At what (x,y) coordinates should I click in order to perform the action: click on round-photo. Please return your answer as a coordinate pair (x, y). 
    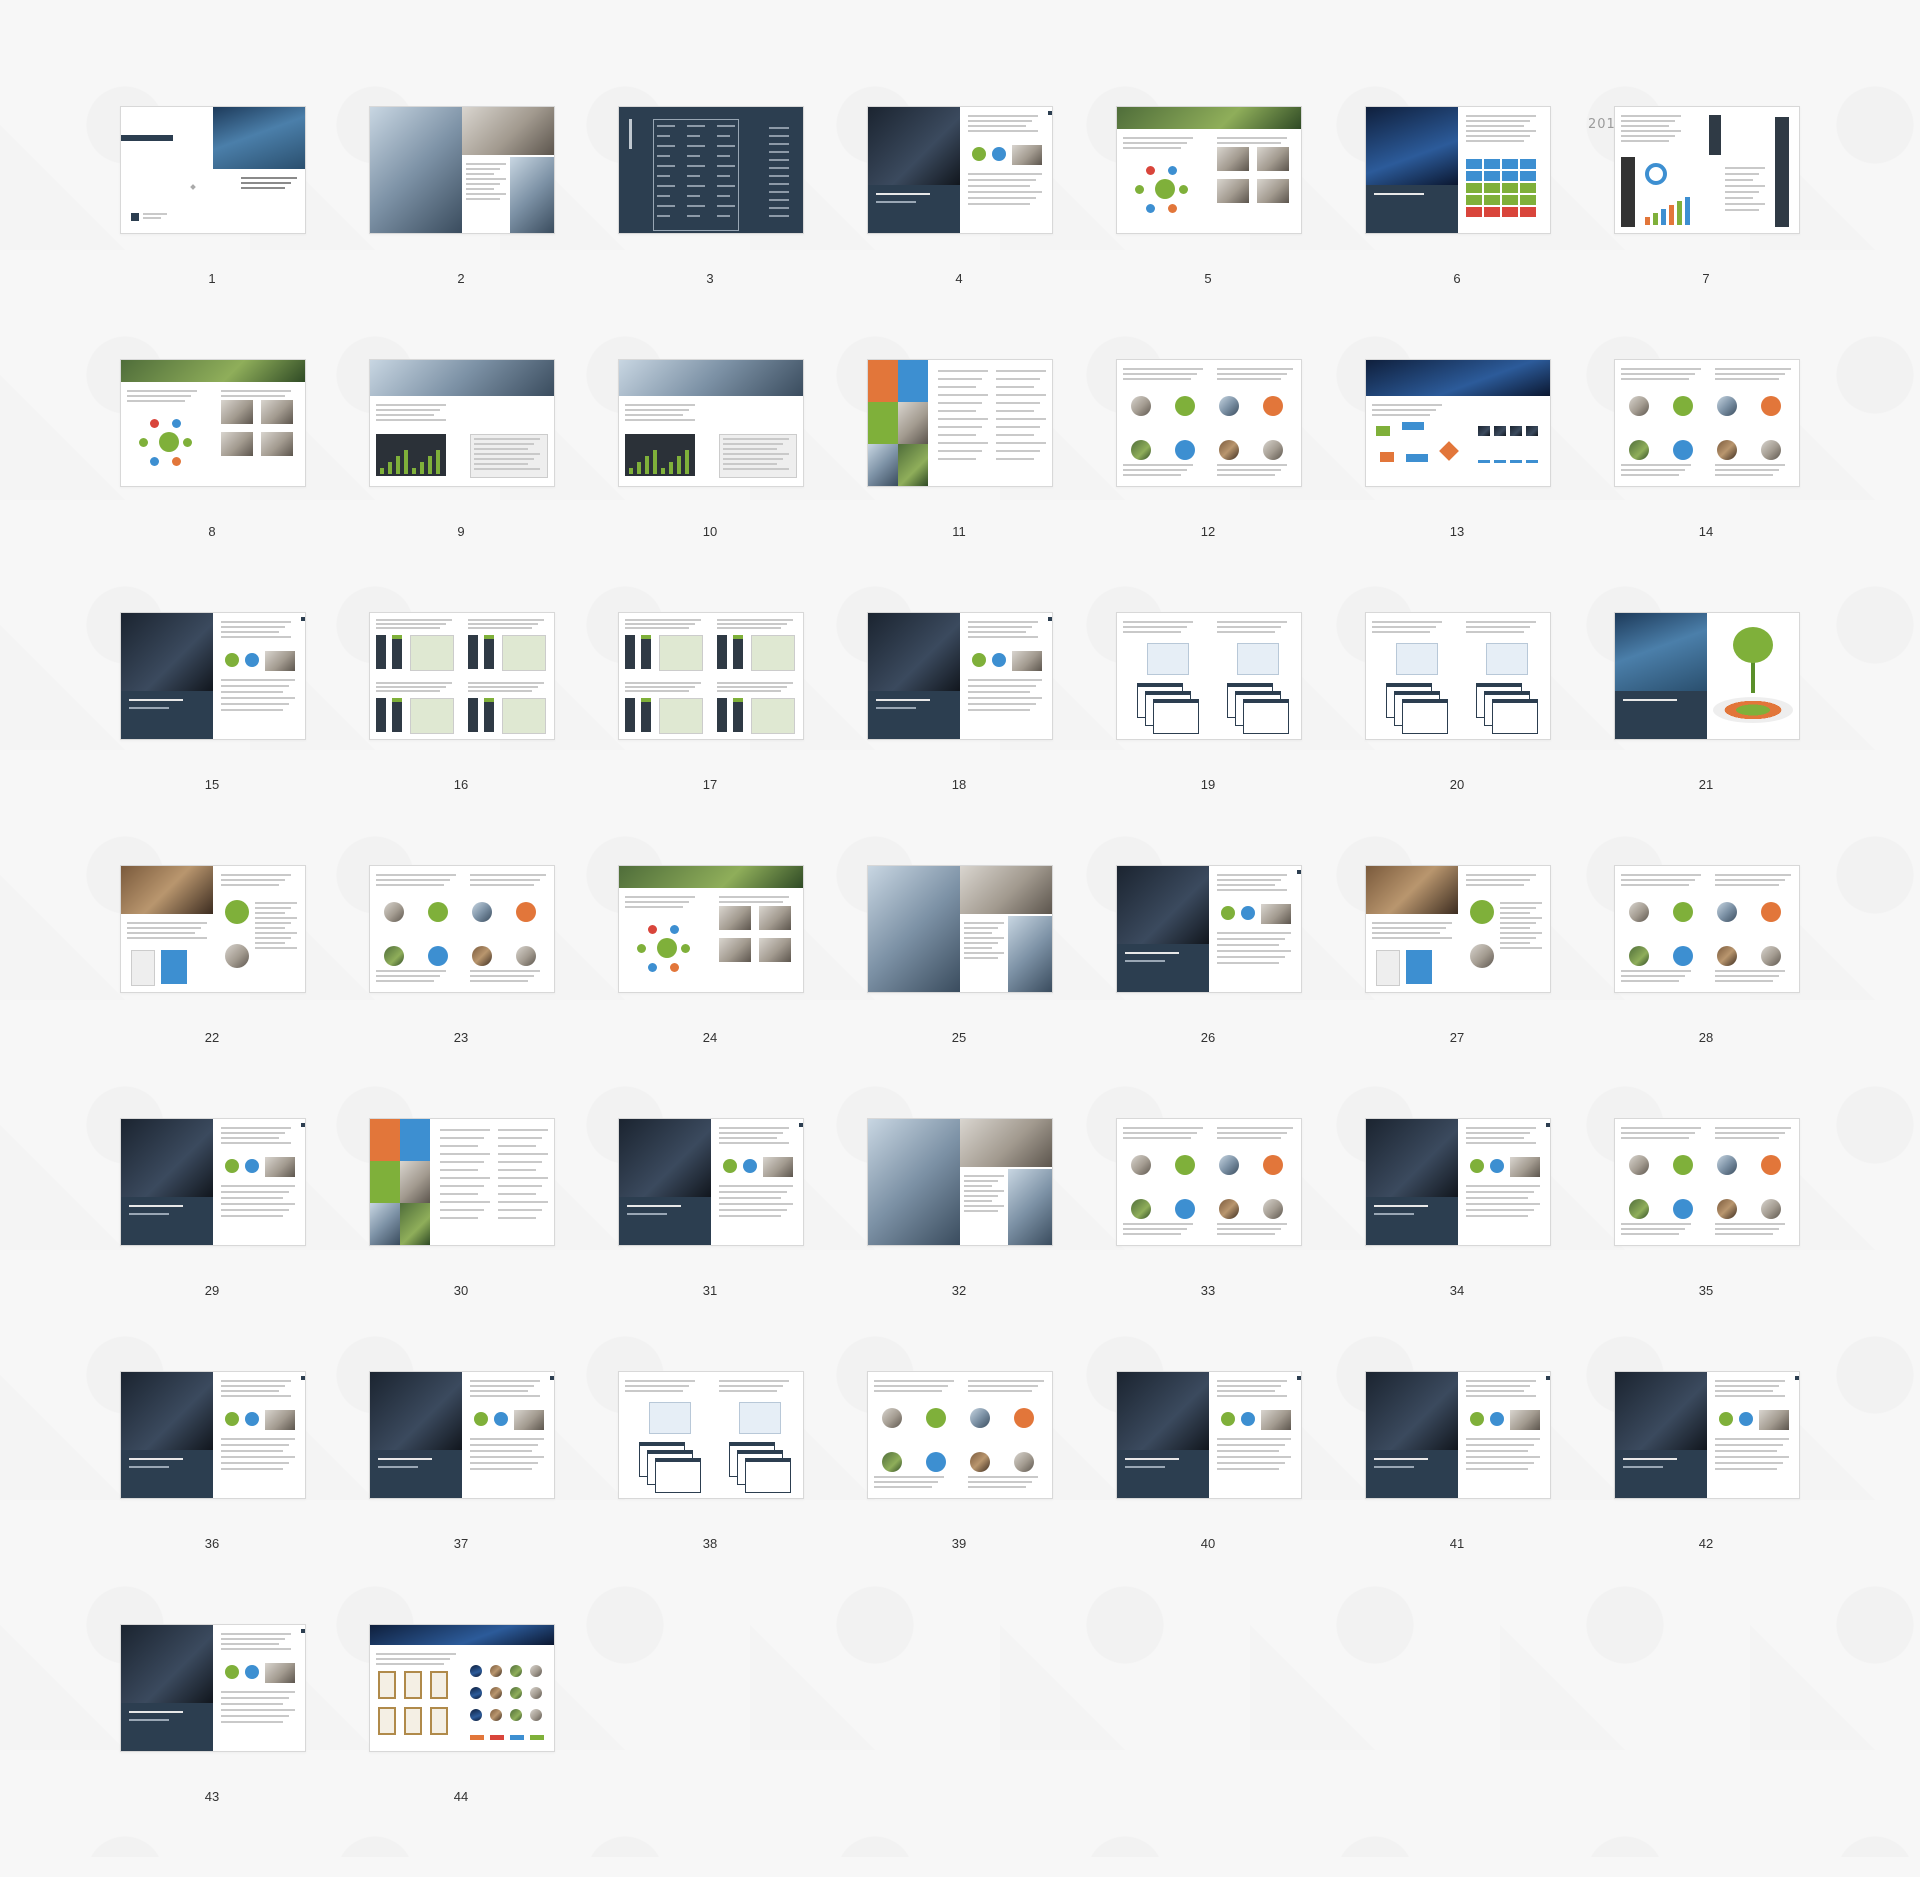
    Looking at the image, I should click on (1727, 1165).